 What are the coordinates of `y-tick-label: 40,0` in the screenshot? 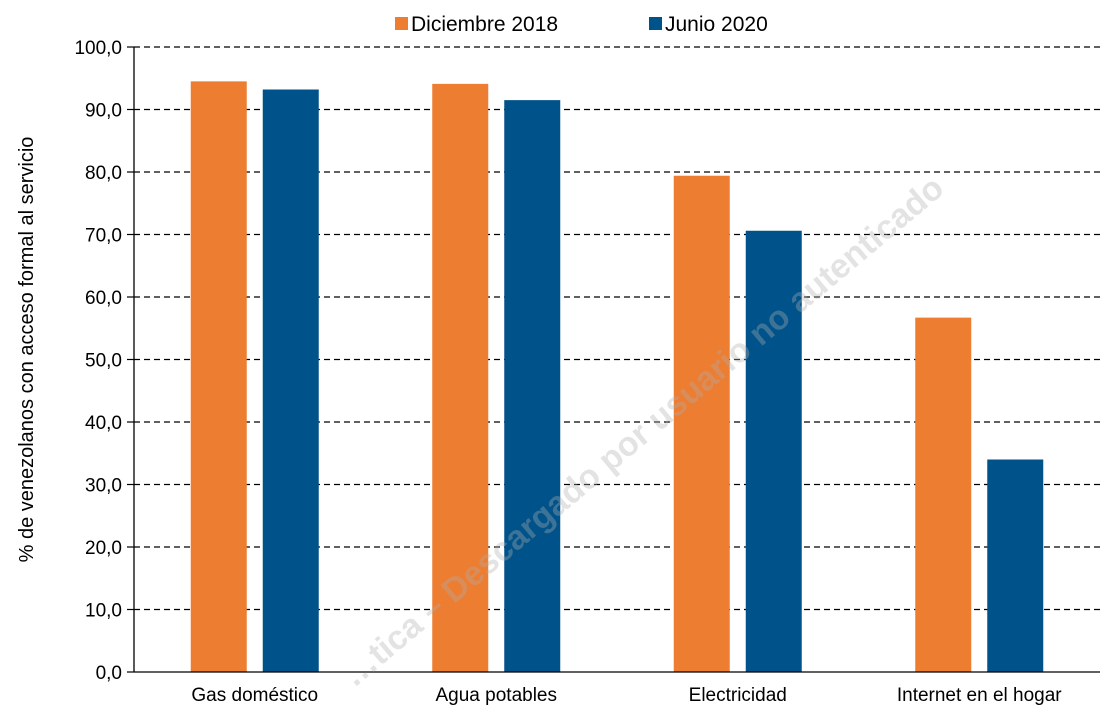 It's located at (103, 423).